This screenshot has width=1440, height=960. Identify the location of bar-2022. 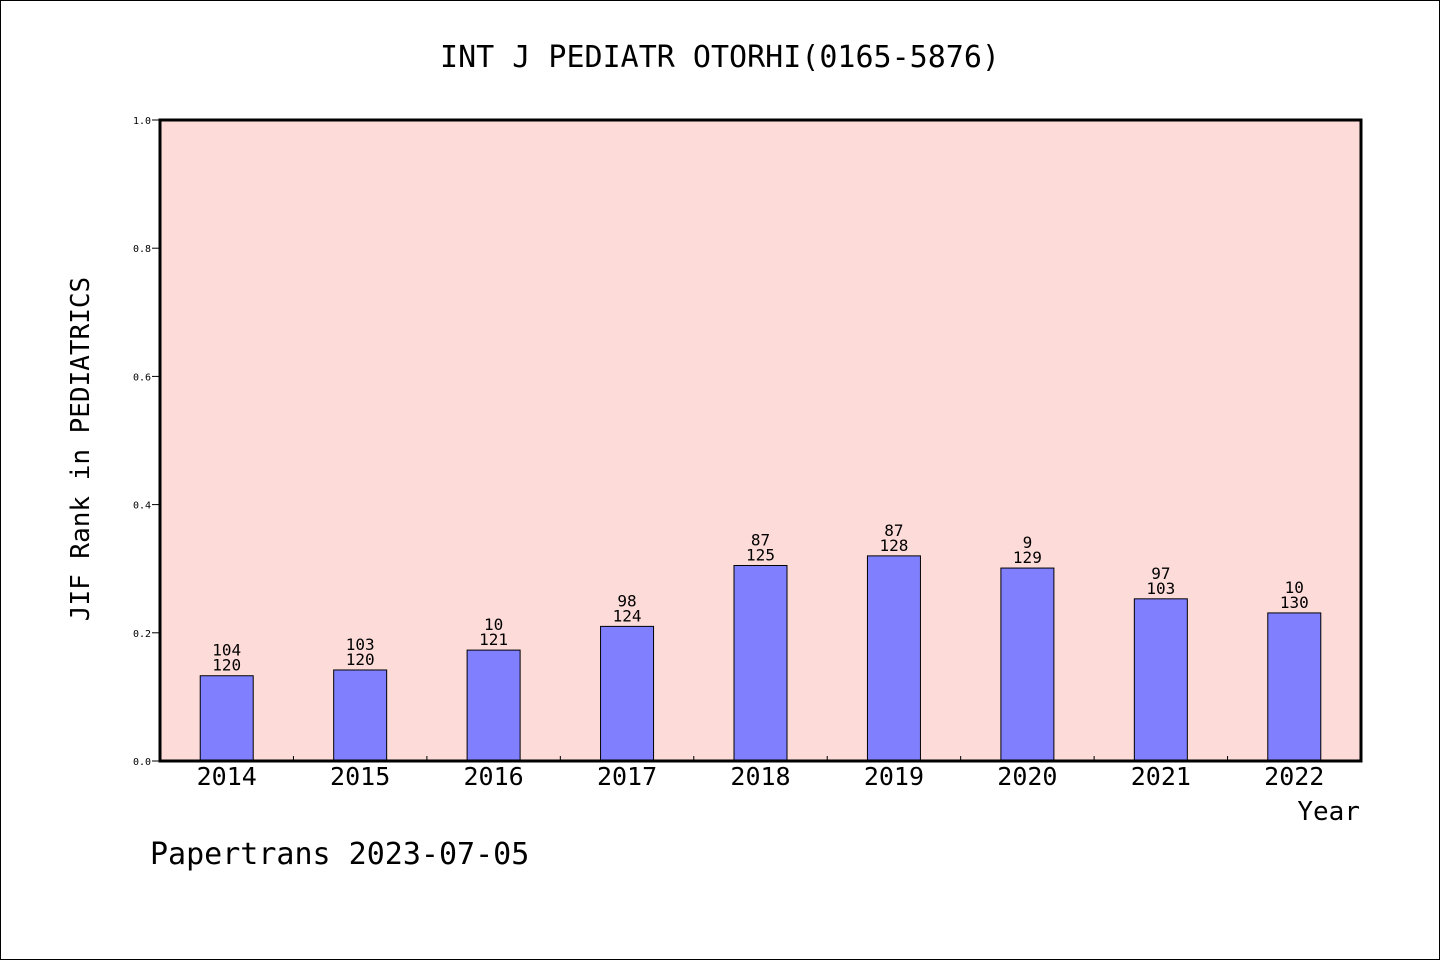
(1294, 687).